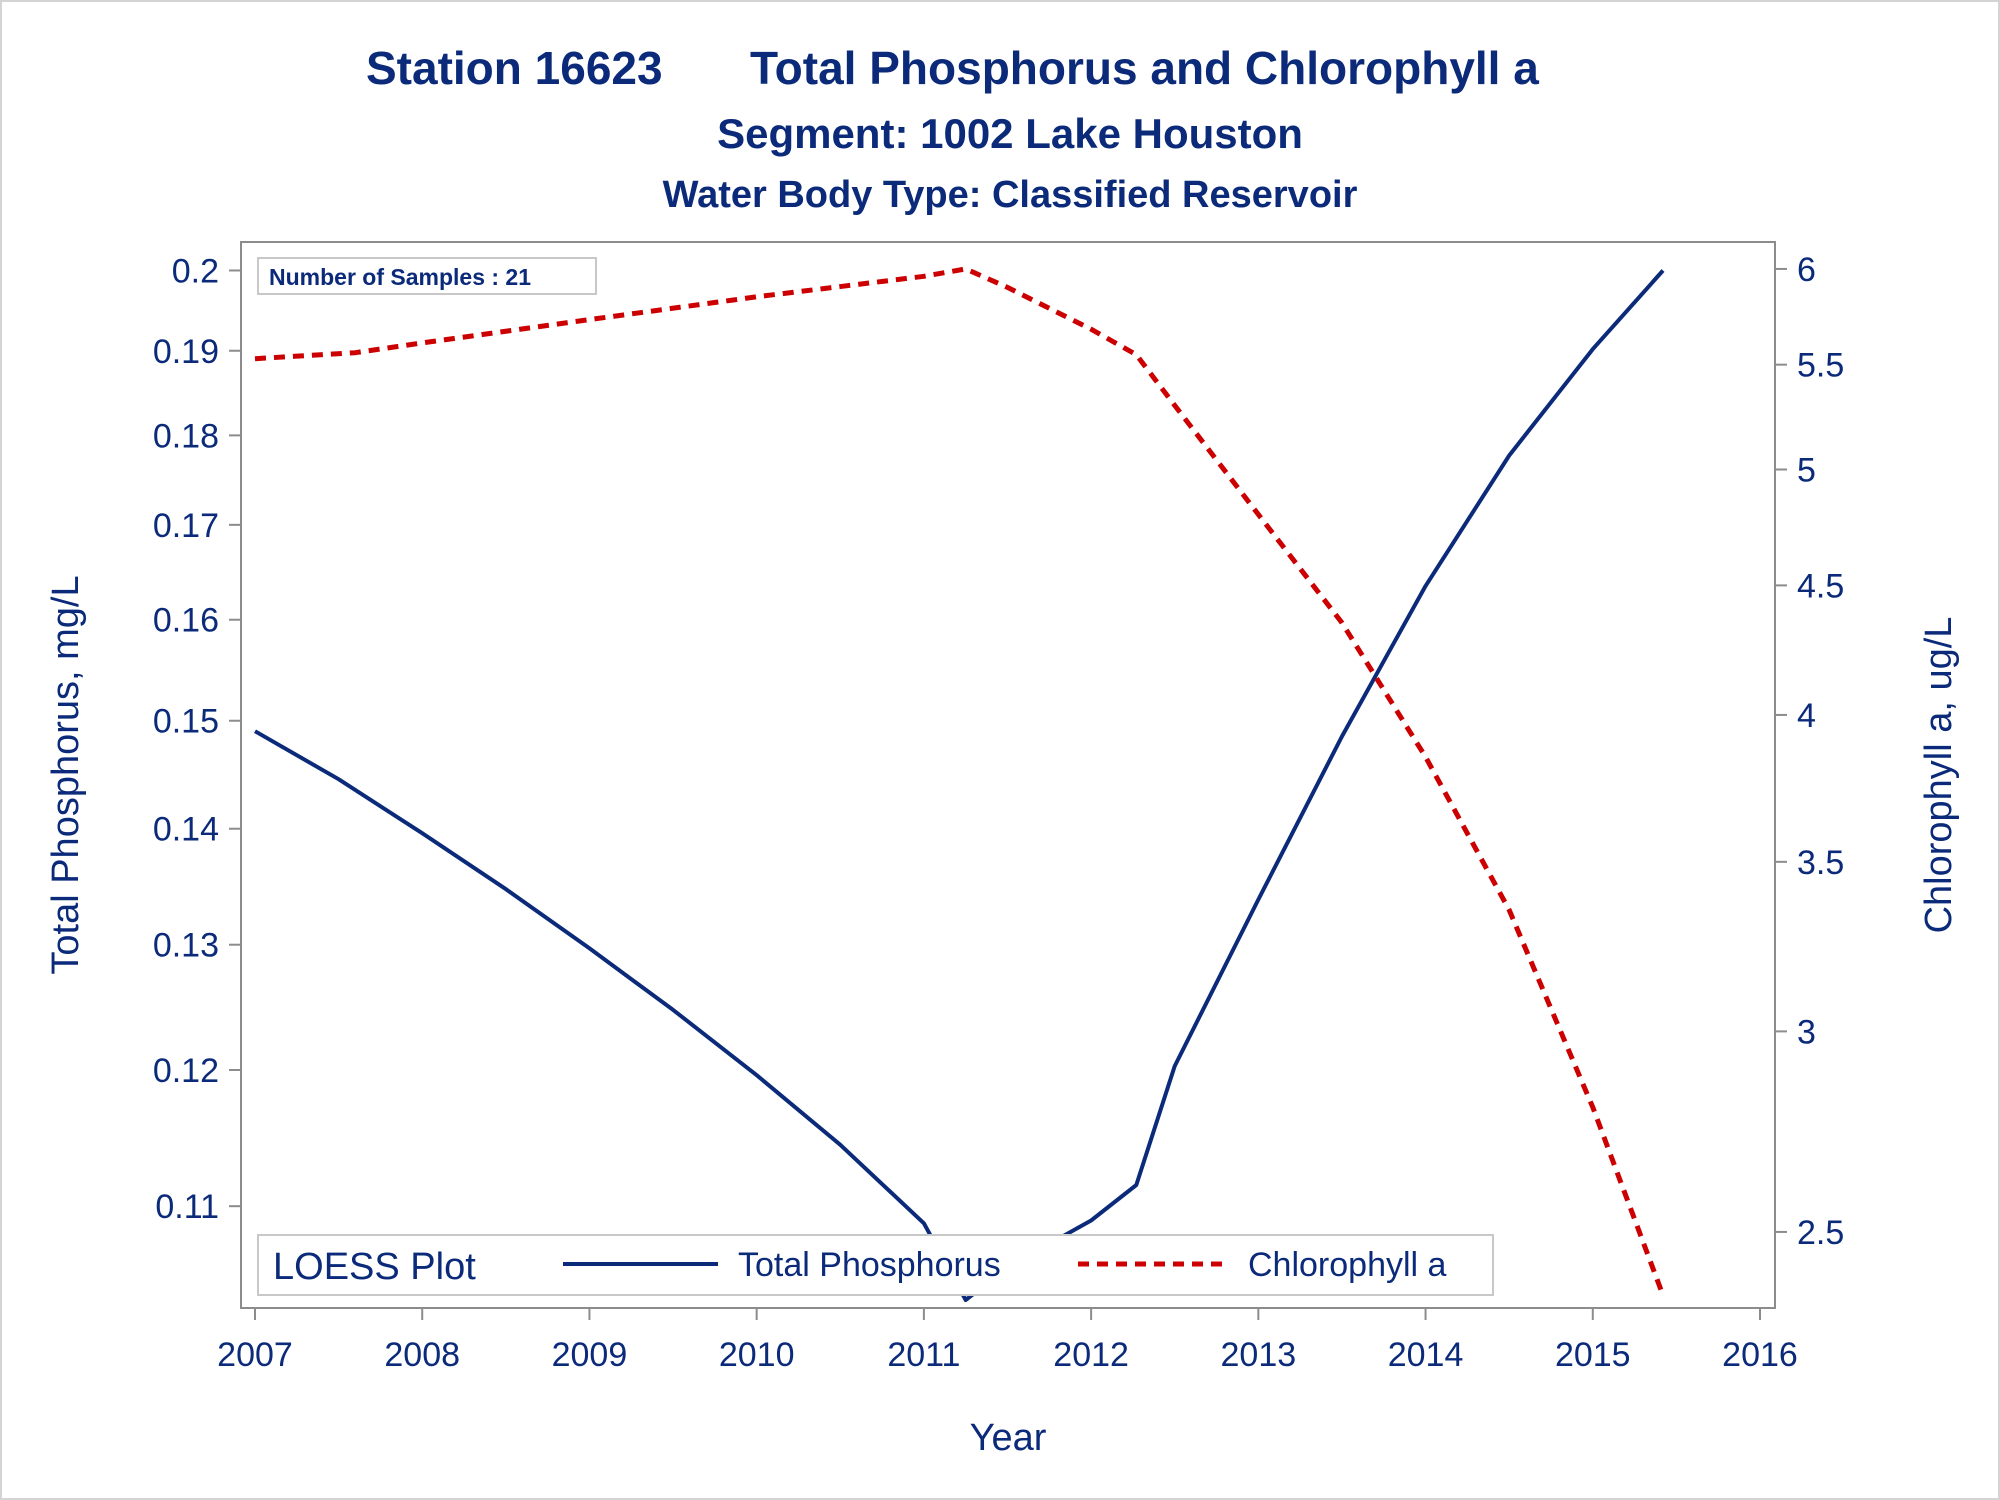 Image resolution: width=2000 pixels, height=1500 pixels. I want to click on y-right-tick-label: 3, so click(1806, 1032).